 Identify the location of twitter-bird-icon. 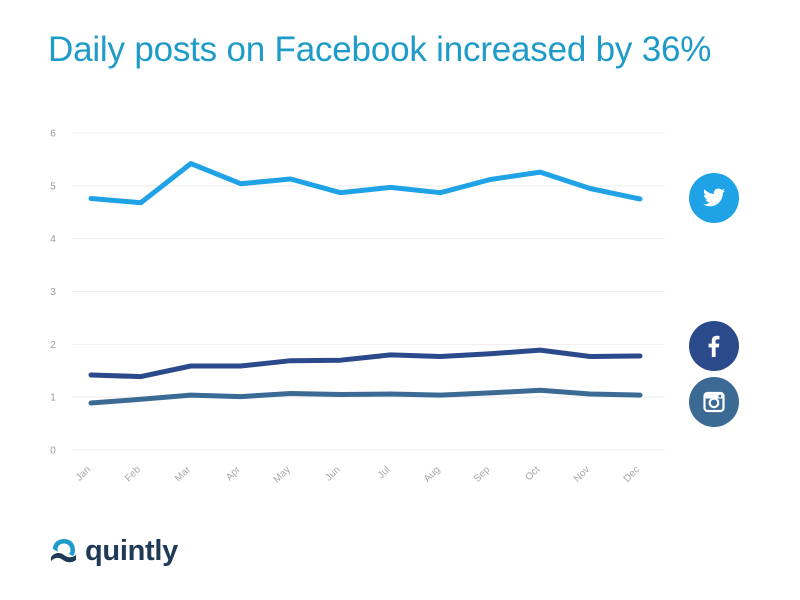
(714, 198).